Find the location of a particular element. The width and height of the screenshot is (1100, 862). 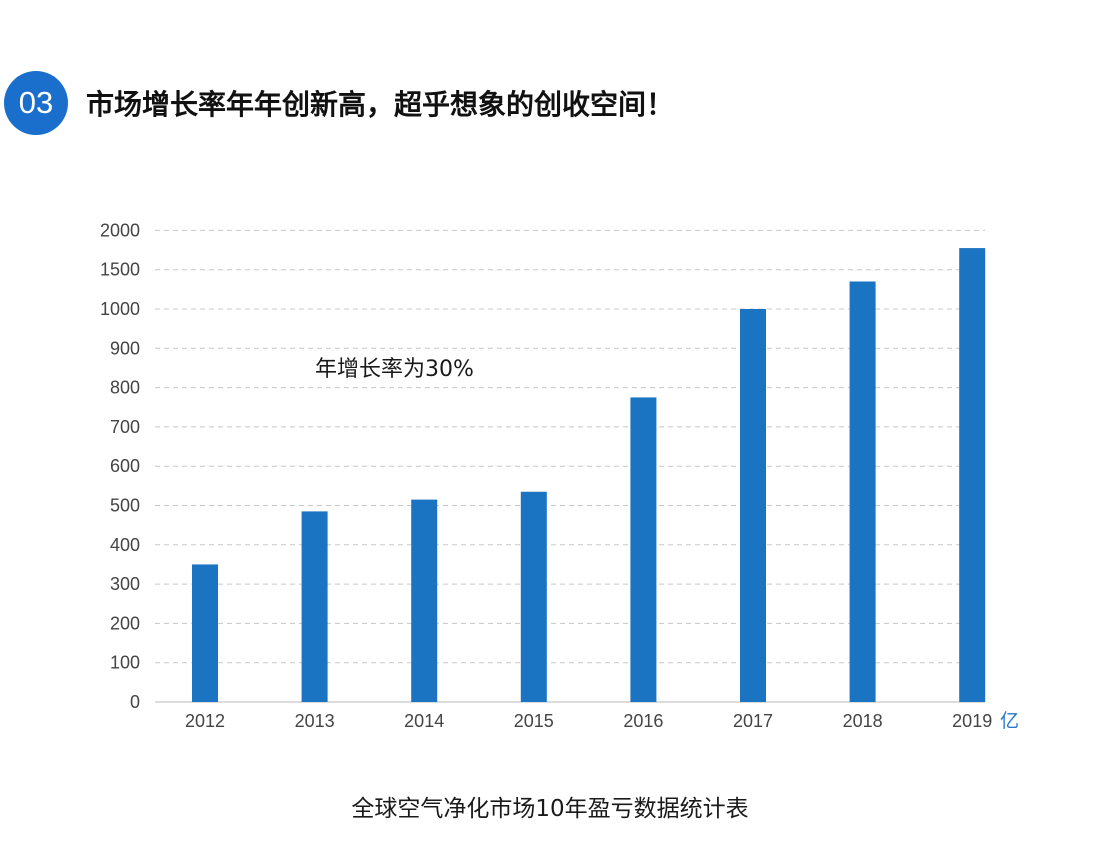

chart-title: 全球空气净化市场10年盈亏数据统计表 is located at coordinates (550, 809).